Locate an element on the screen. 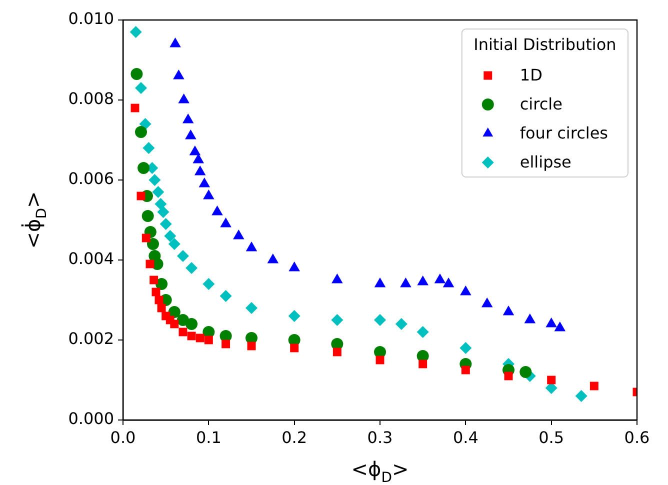 Image resolution: width=668 pixels, height=485 pixels. y-tick-label: 0.008 is located at coordinates (91, 98).